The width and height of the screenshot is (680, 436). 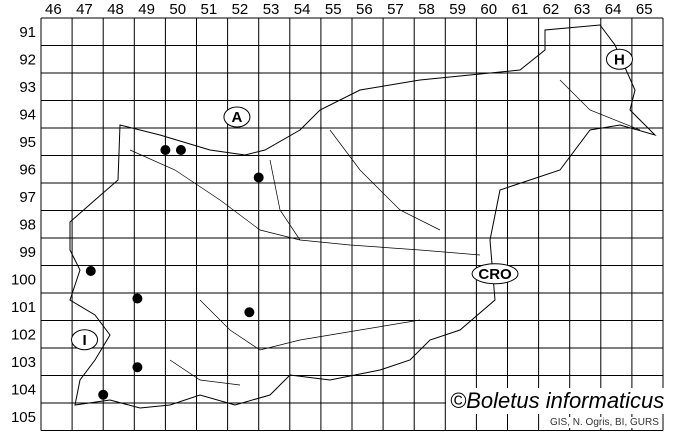 What do you see at coordinates (53, 9) in the screenshot?
I see `column-label: 46` at bounding box center [53, 9].